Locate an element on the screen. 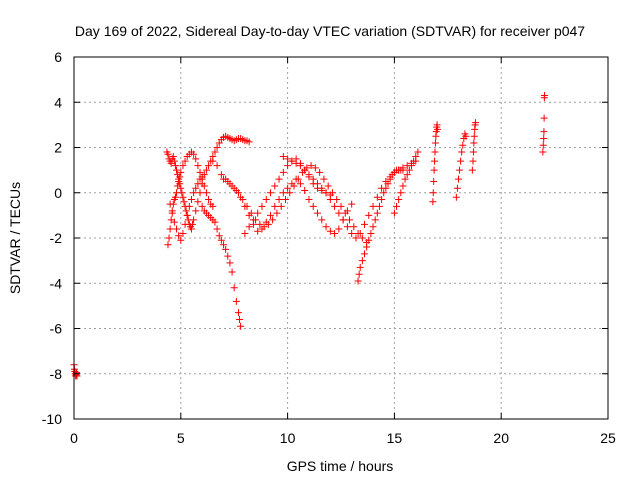 The width and height of the screenshot is (640, 480). x-tick-label: 10 is located at coordinates (288, 438).